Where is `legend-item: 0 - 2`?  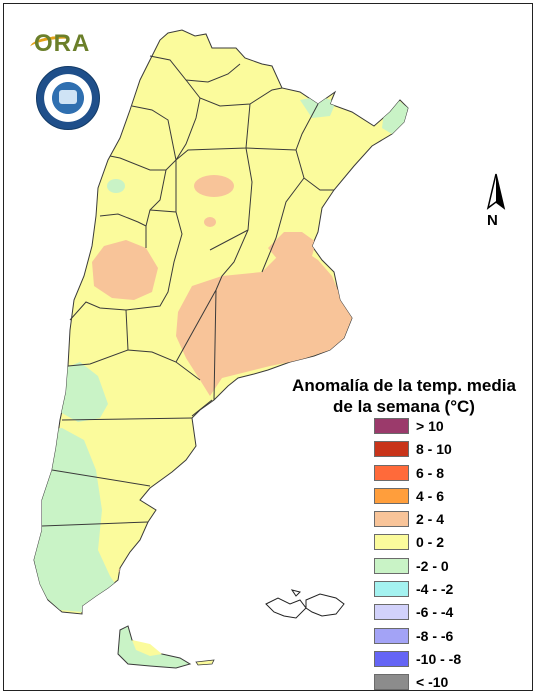
legend-item: 0 - 2 is located at coordinates (439, 543).